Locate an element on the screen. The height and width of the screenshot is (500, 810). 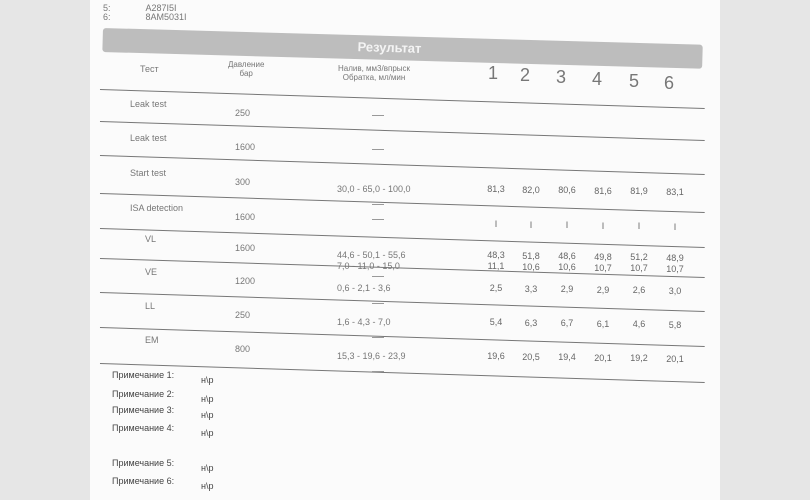
value-injector-1: I is located at coordinates (496, 224).